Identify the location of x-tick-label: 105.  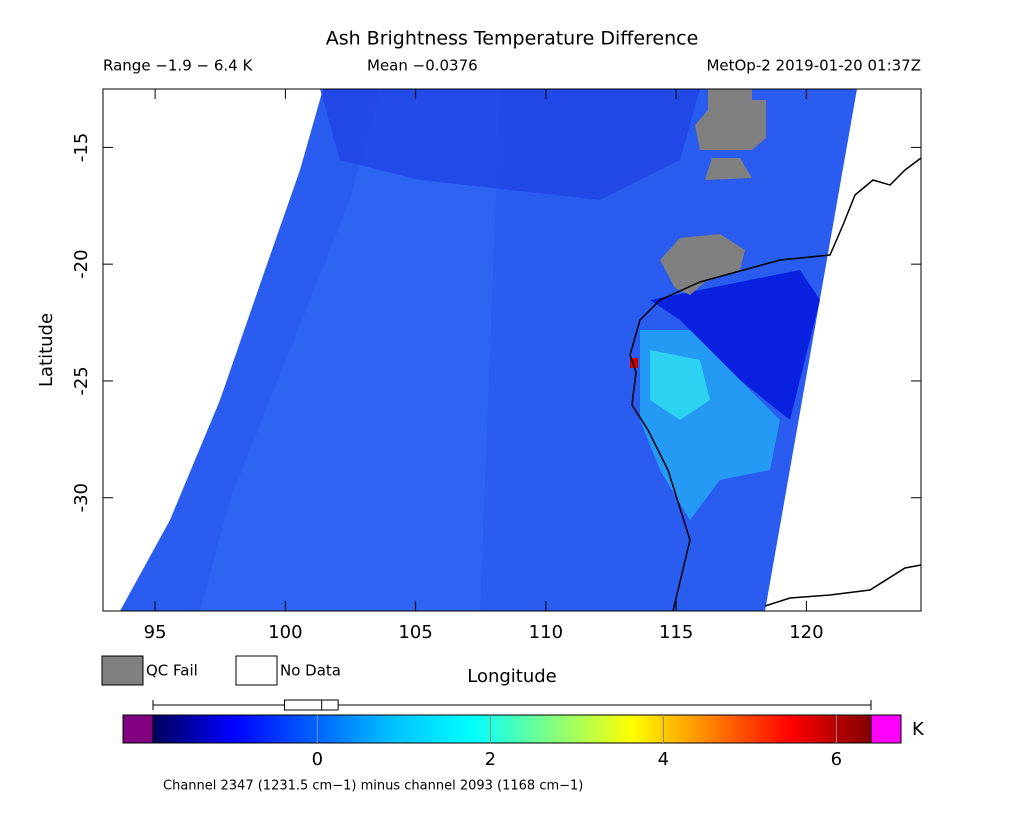
(415, 632).